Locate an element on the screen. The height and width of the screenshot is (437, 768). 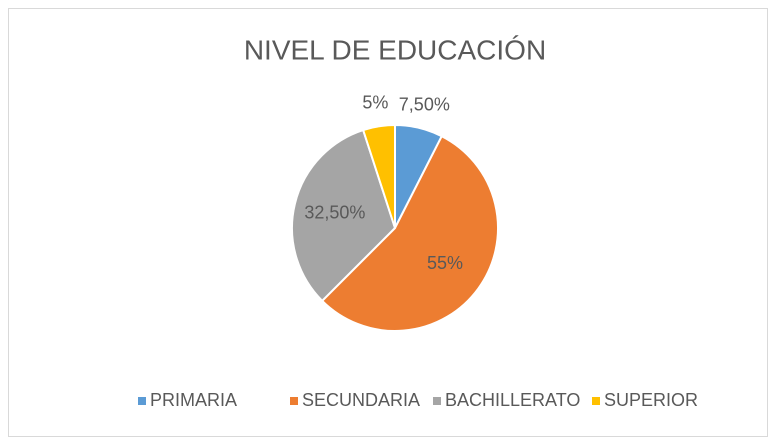
legend-label: SECUNDARIA is located at coordinates (361, 400).